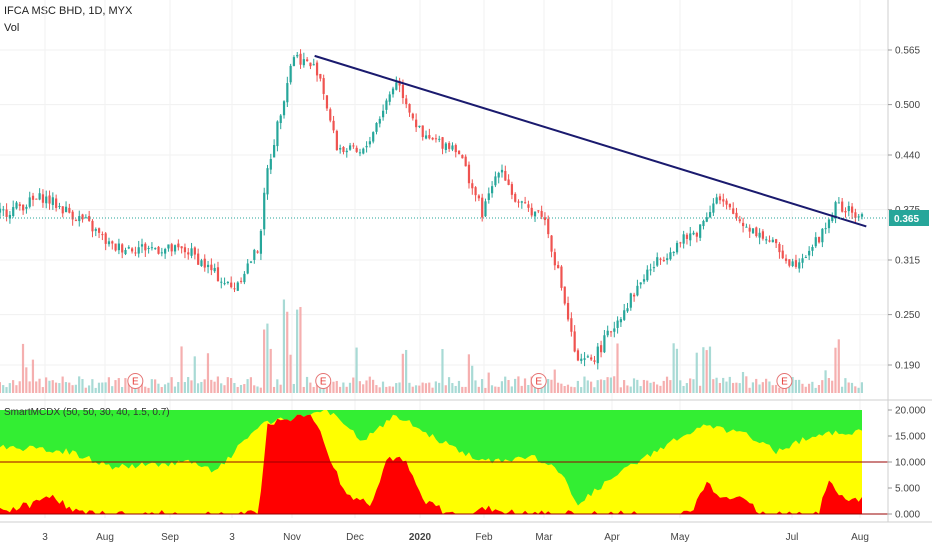  I want to click on time-tick-label: Jul, so click(792, 537).